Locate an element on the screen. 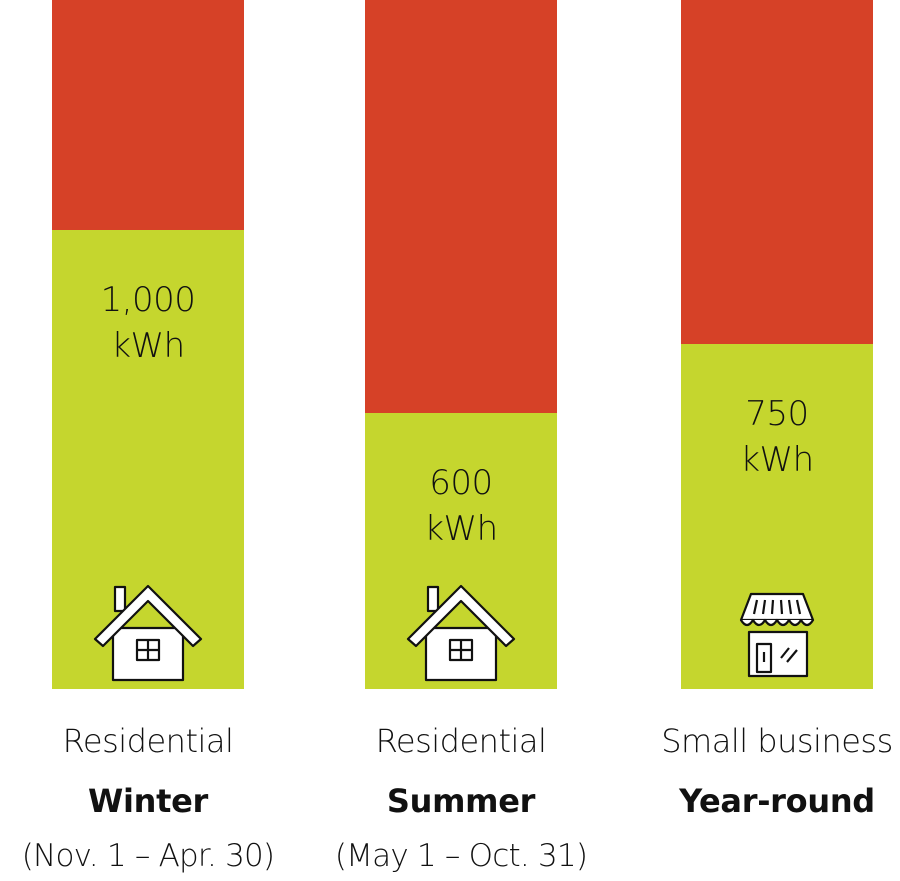 Image resolution: width=900 pixels, height=881 pixels. category-label-dates: (Nov. 1 – Apr. 30) is located at coordinates (148, 856).